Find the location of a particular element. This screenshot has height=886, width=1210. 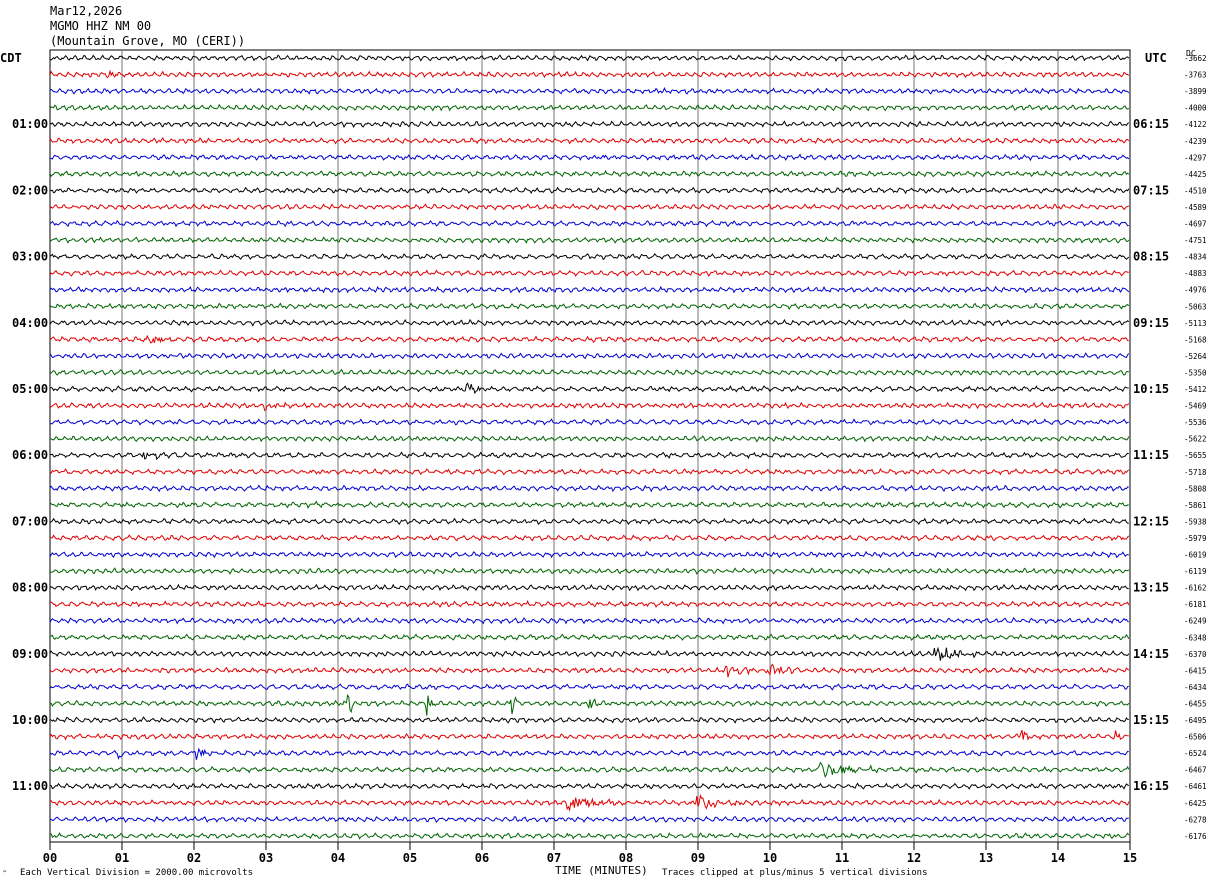

location-label: (Mountain Grove, MO (CERI)) is located at coordinates (148, 41).